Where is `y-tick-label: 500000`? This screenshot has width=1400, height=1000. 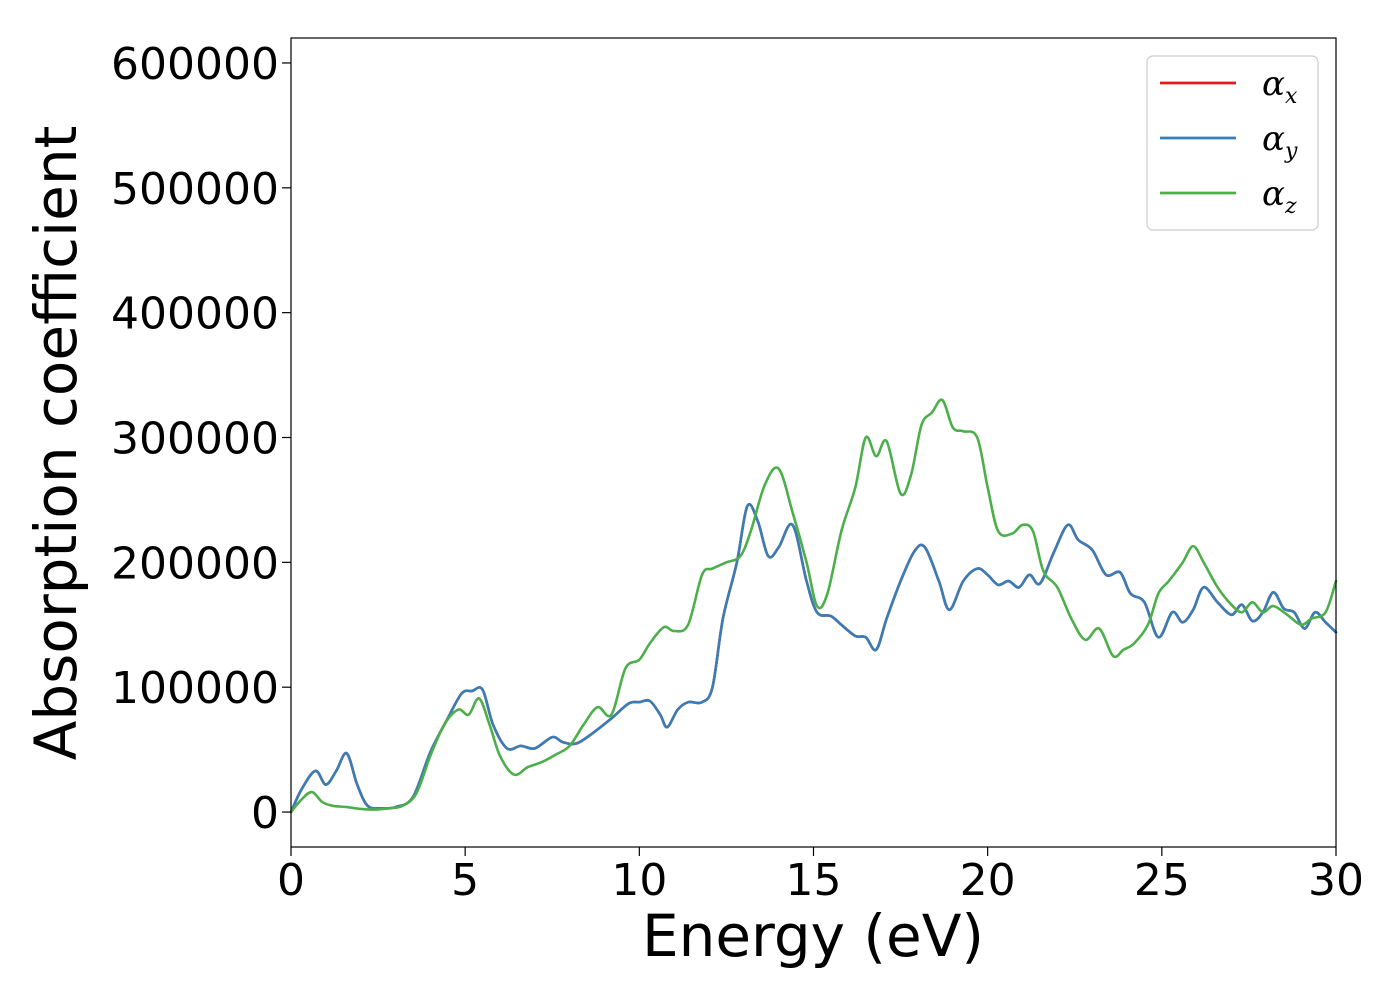
y-tick-label: 500000 is located at coordinates (195, 189).